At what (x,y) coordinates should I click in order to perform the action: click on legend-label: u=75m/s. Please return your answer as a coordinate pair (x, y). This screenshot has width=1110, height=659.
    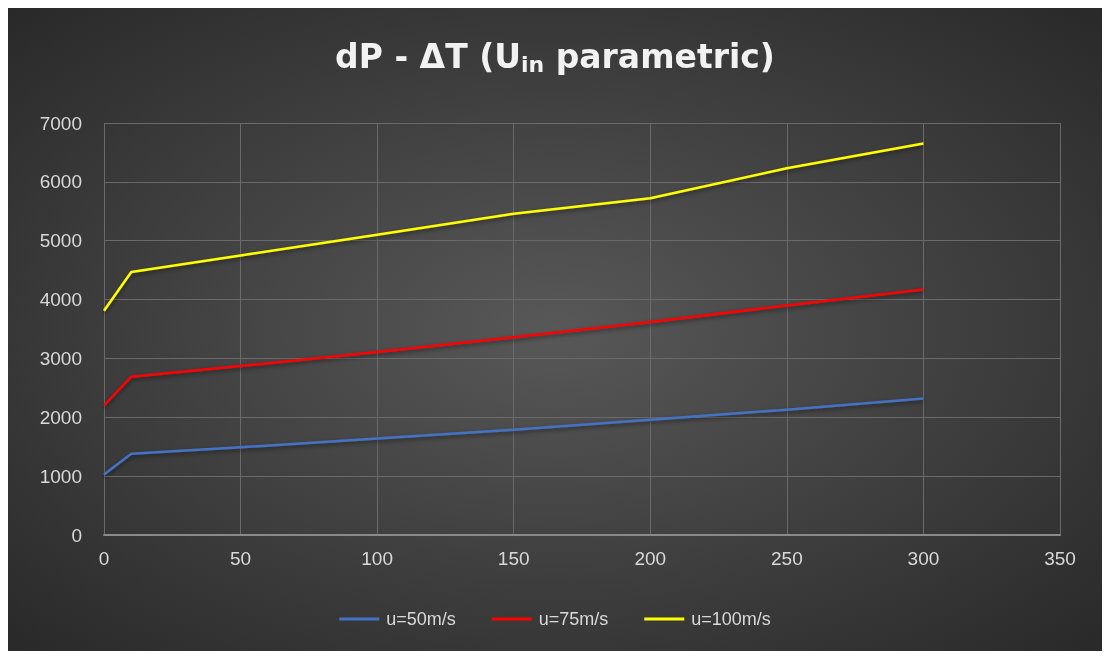
    Looking at the image, I should click on (573, 619).